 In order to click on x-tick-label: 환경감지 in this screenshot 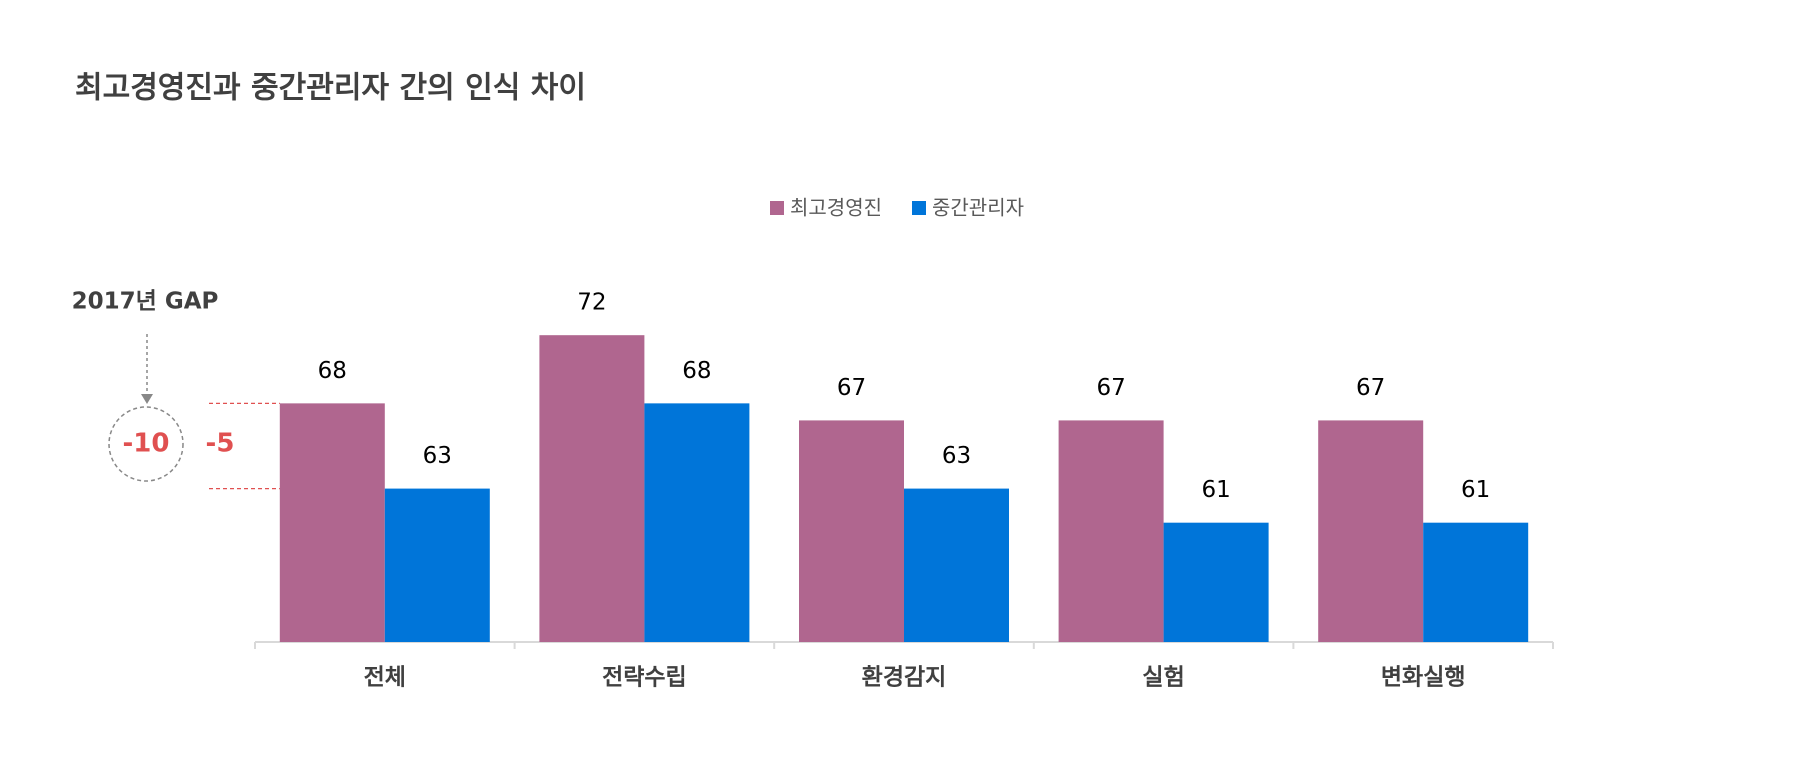, I will do `click(904, 678)`.